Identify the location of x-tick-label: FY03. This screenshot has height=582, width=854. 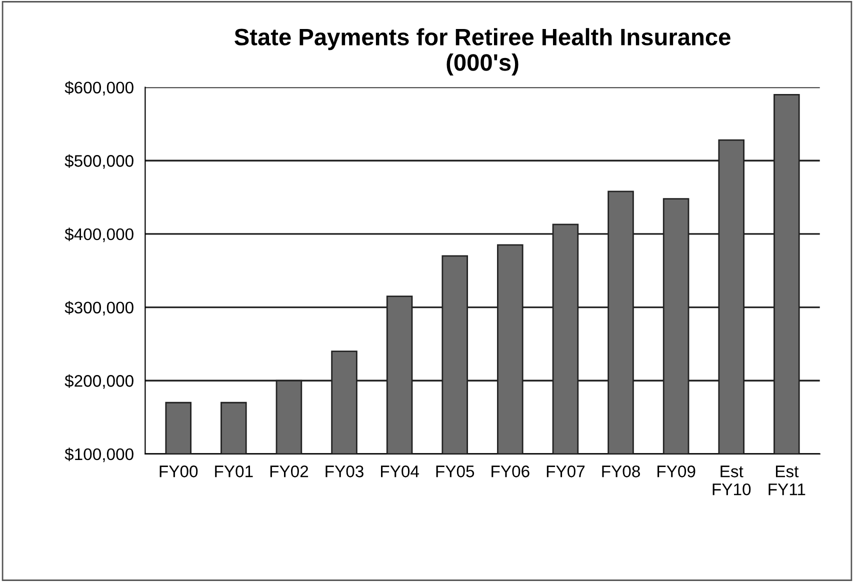
(345, 472).